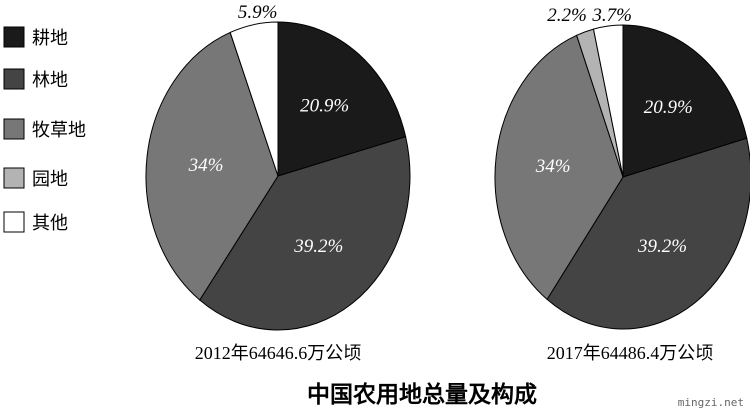  I want to click on pie-label-0-1: 39.2%, so click(318, 246).